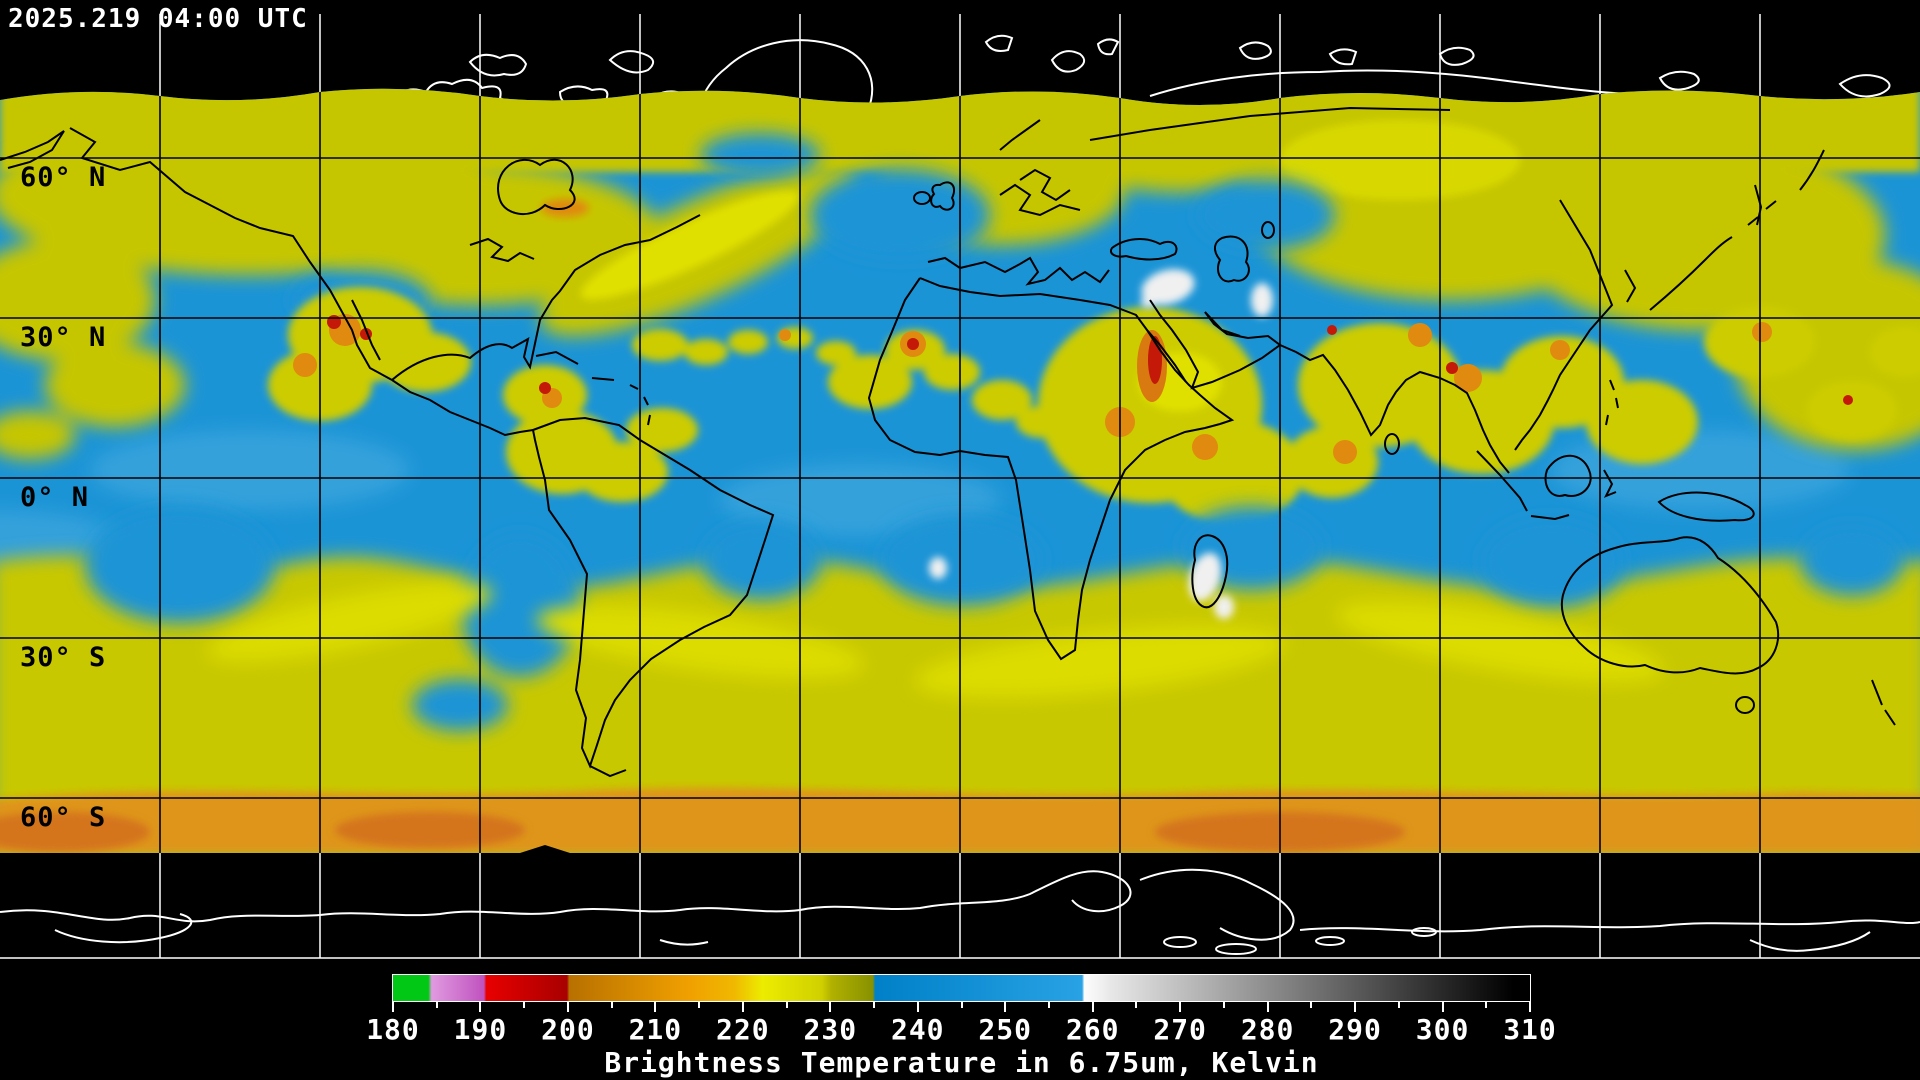  Describe the element at coordinates (960, 911) in the screenshot. I see `antarctic-coastlines` at that location.